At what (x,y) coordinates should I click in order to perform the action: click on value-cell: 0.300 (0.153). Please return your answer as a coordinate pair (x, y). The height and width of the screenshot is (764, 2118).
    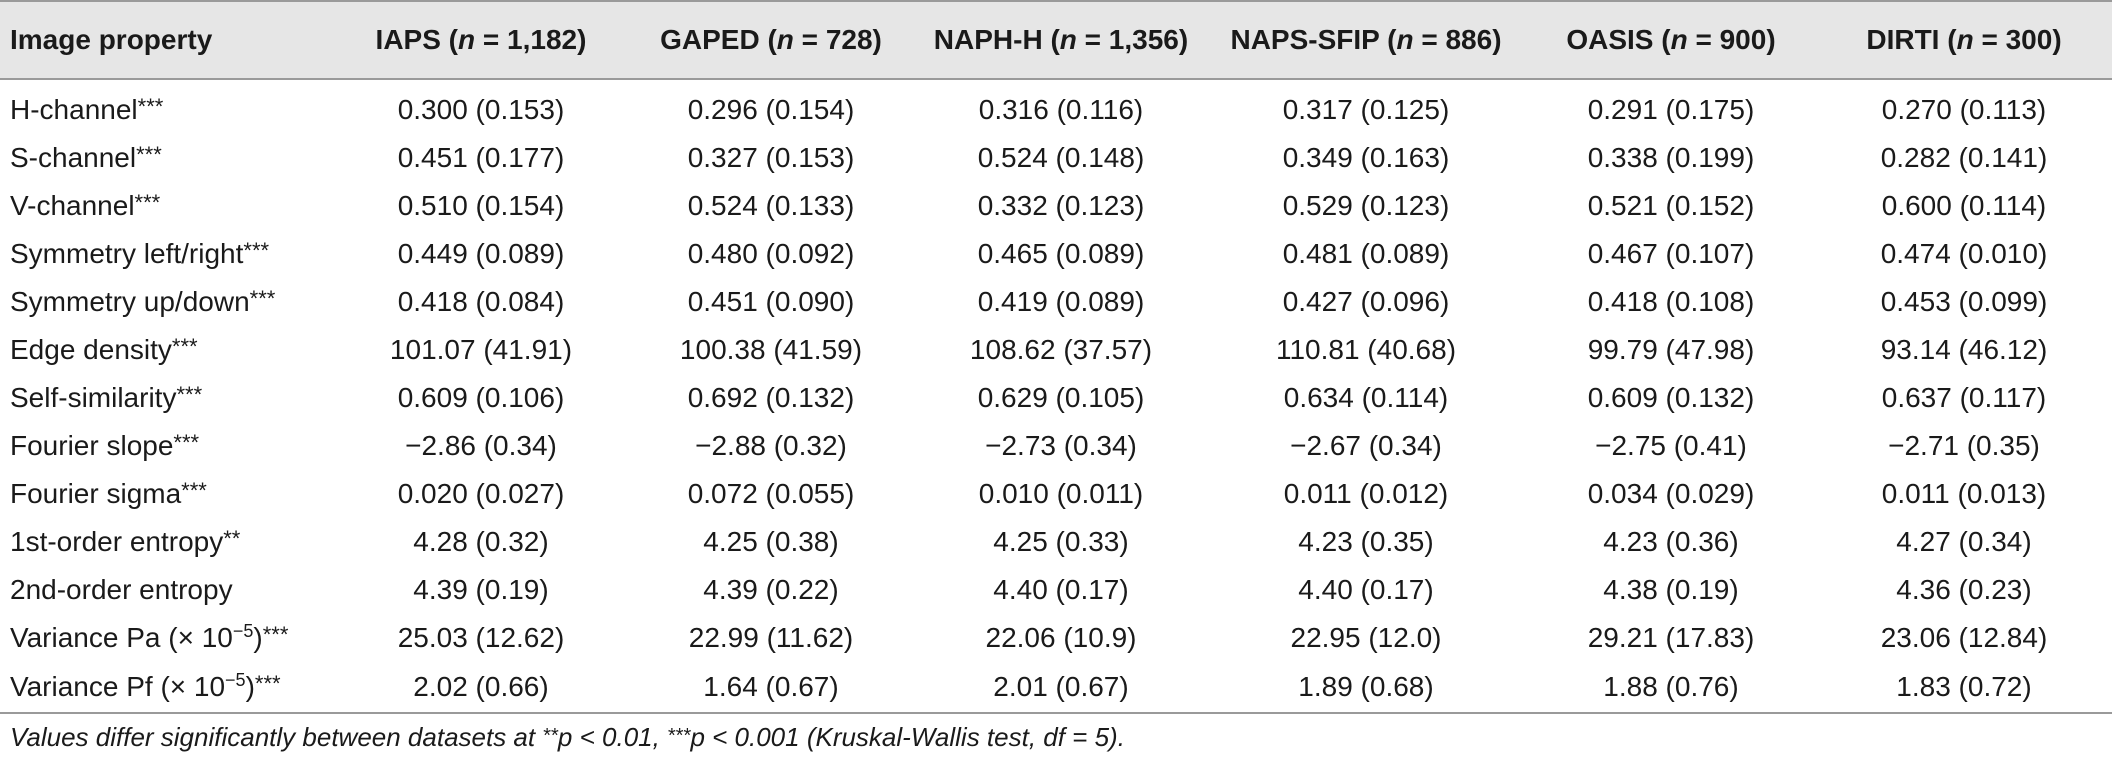
    Looking at the image, I should click on (481, 109).